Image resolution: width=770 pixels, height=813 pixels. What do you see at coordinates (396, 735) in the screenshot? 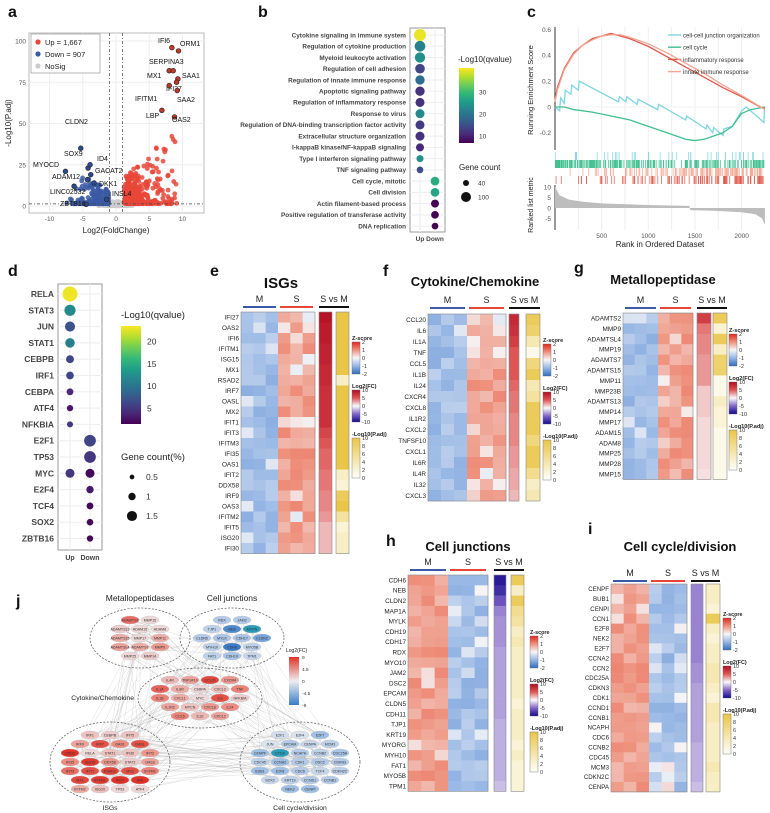
I see `gene-label: KRT19` at bounding box center [396, 735].